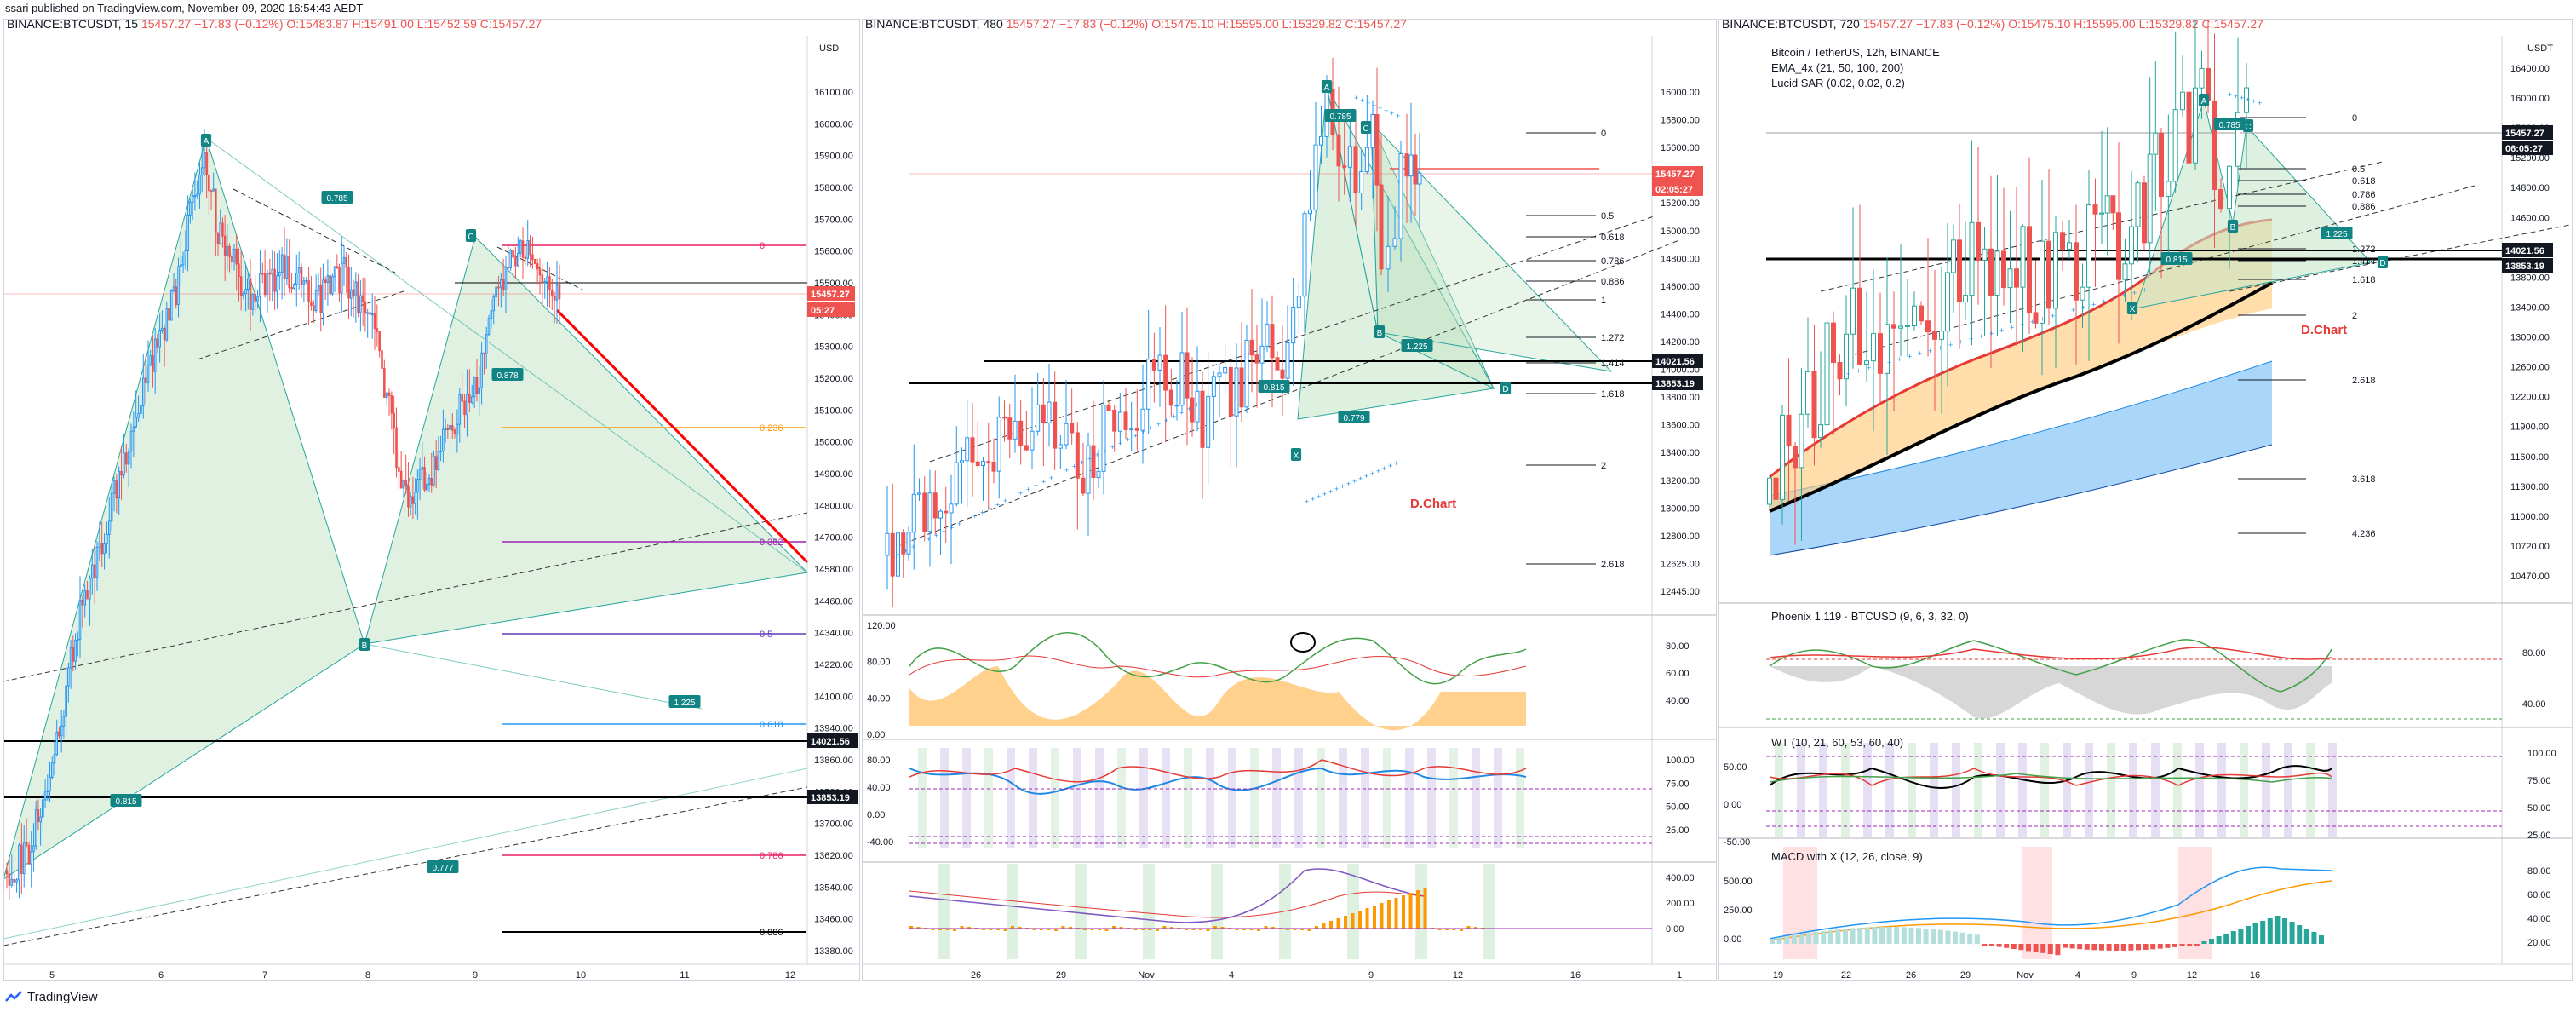 Image resolution: width=2576 pixels, height=1012 pixels. What do you see at coordinates (51, 997) in the screenshot?
I see `tradingview-logo: TradingView` at bounding box center [51, 997].